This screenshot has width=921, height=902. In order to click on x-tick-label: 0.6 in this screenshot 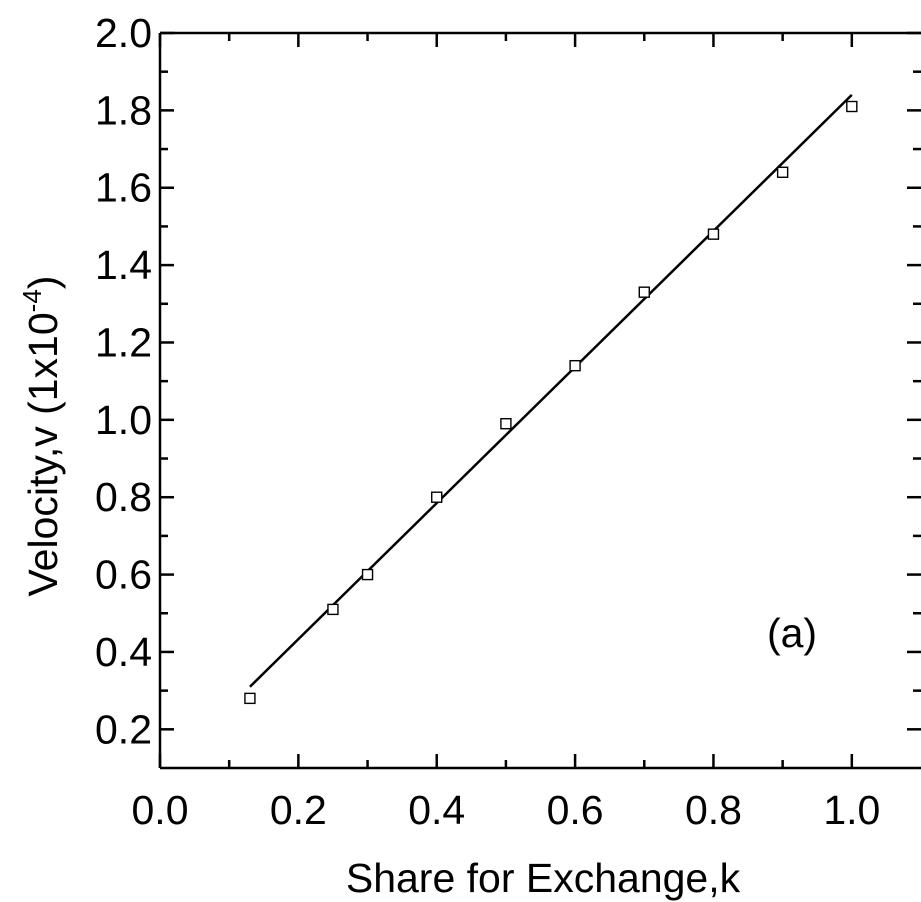, I will do `click(575, 810)`.